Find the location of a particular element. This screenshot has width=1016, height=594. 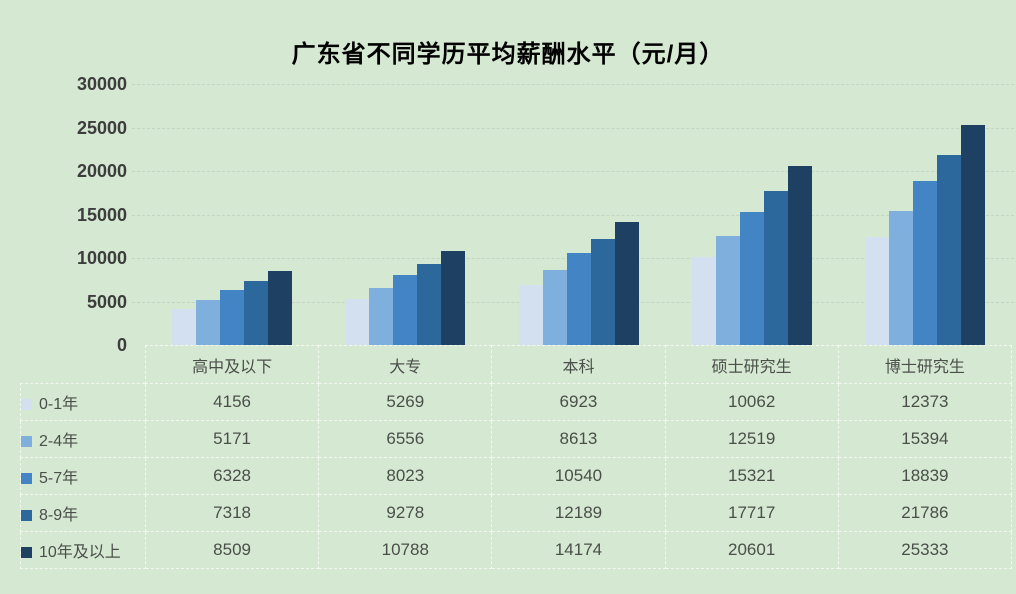

value-cell: 8023 is located at coordinates (405, 476).